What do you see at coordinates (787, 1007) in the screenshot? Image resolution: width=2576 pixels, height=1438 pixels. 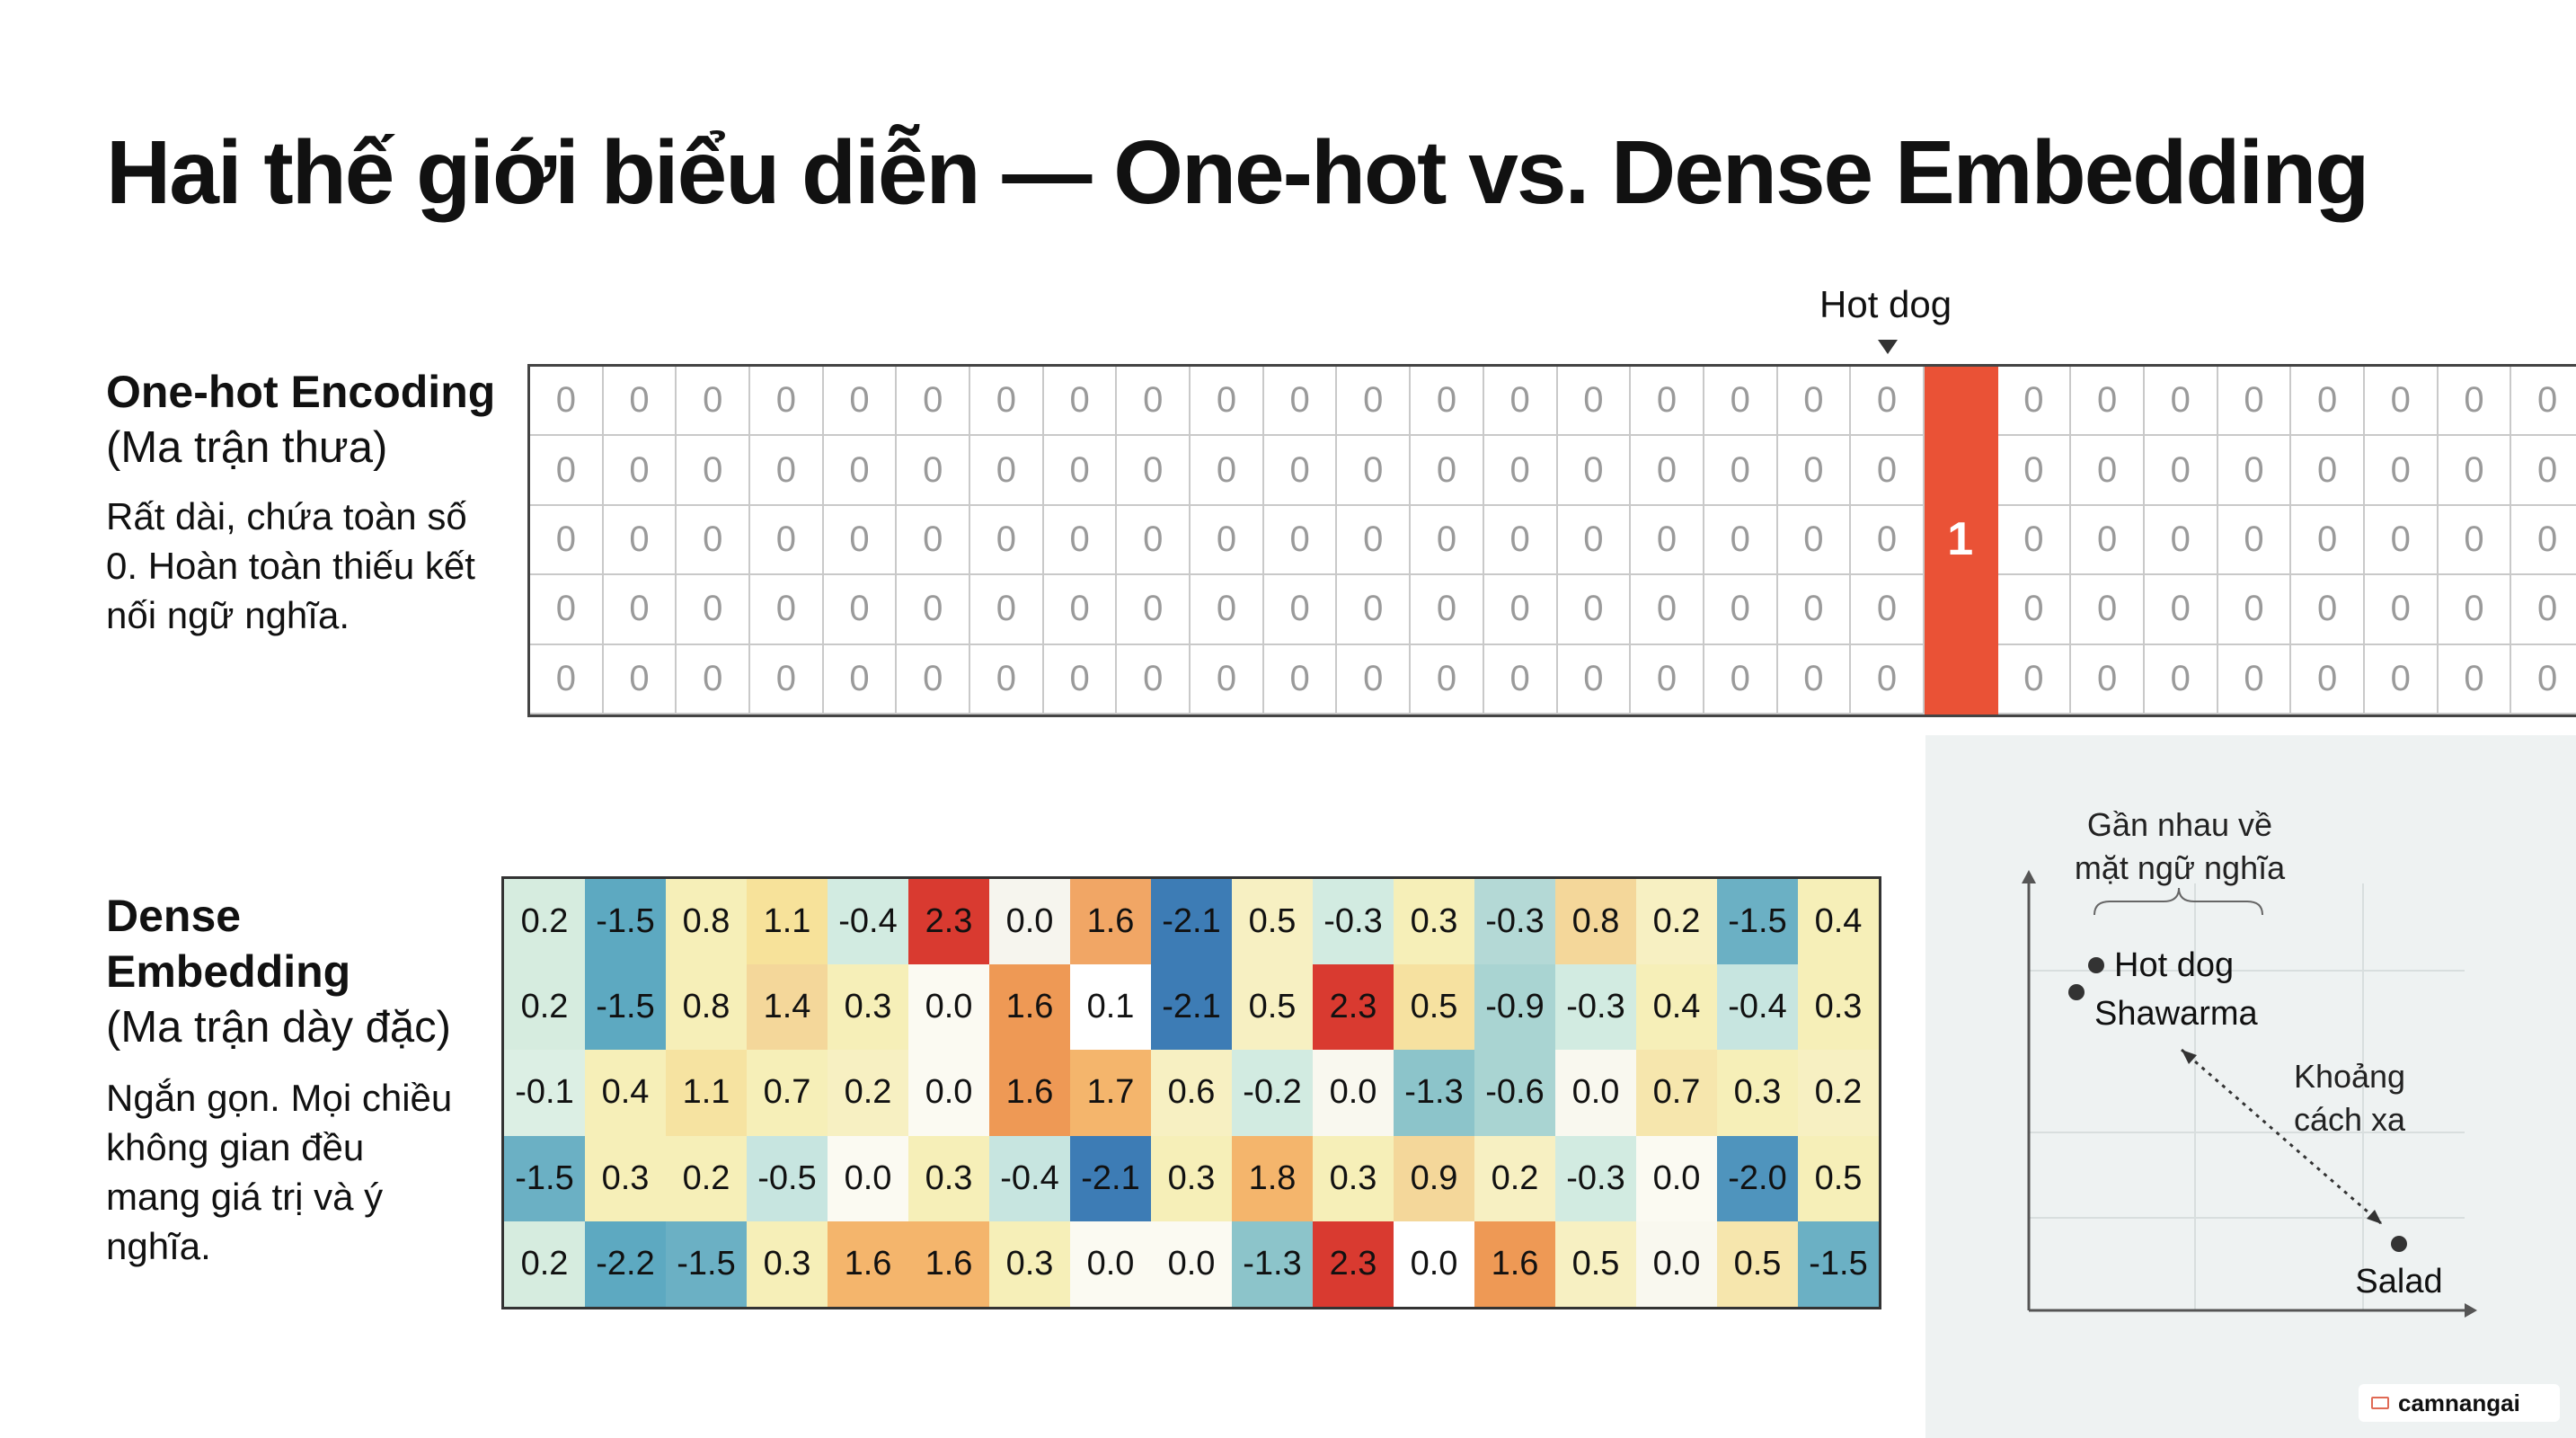 I see `dense-cell: 1.4` at bounding box center [787, 1007].